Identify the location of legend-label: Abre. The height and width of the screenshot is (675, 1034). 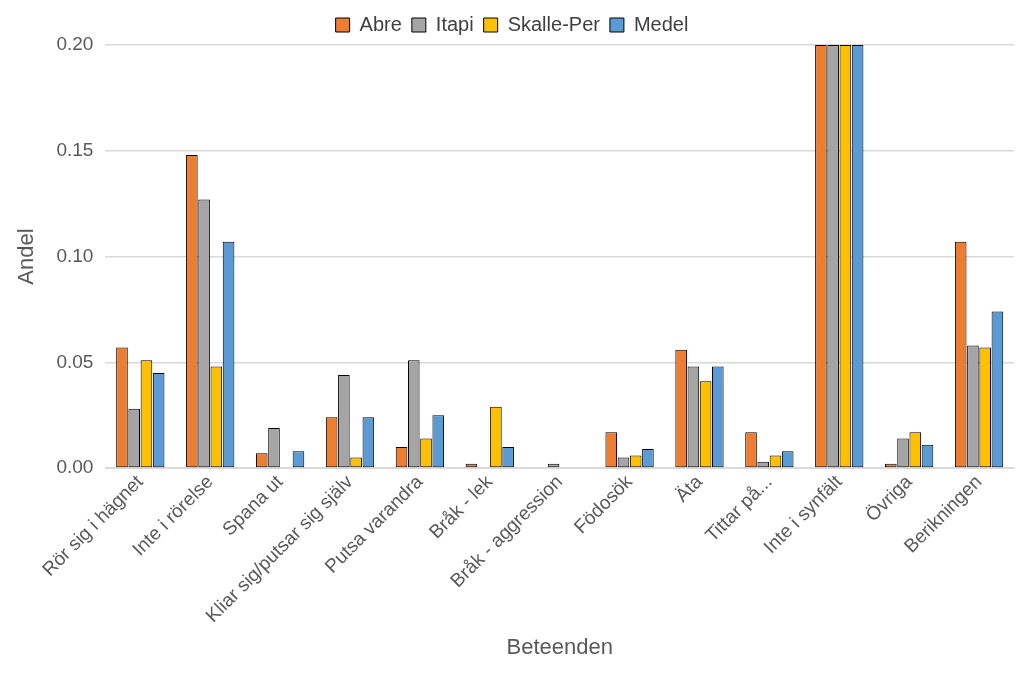
(380, 23).